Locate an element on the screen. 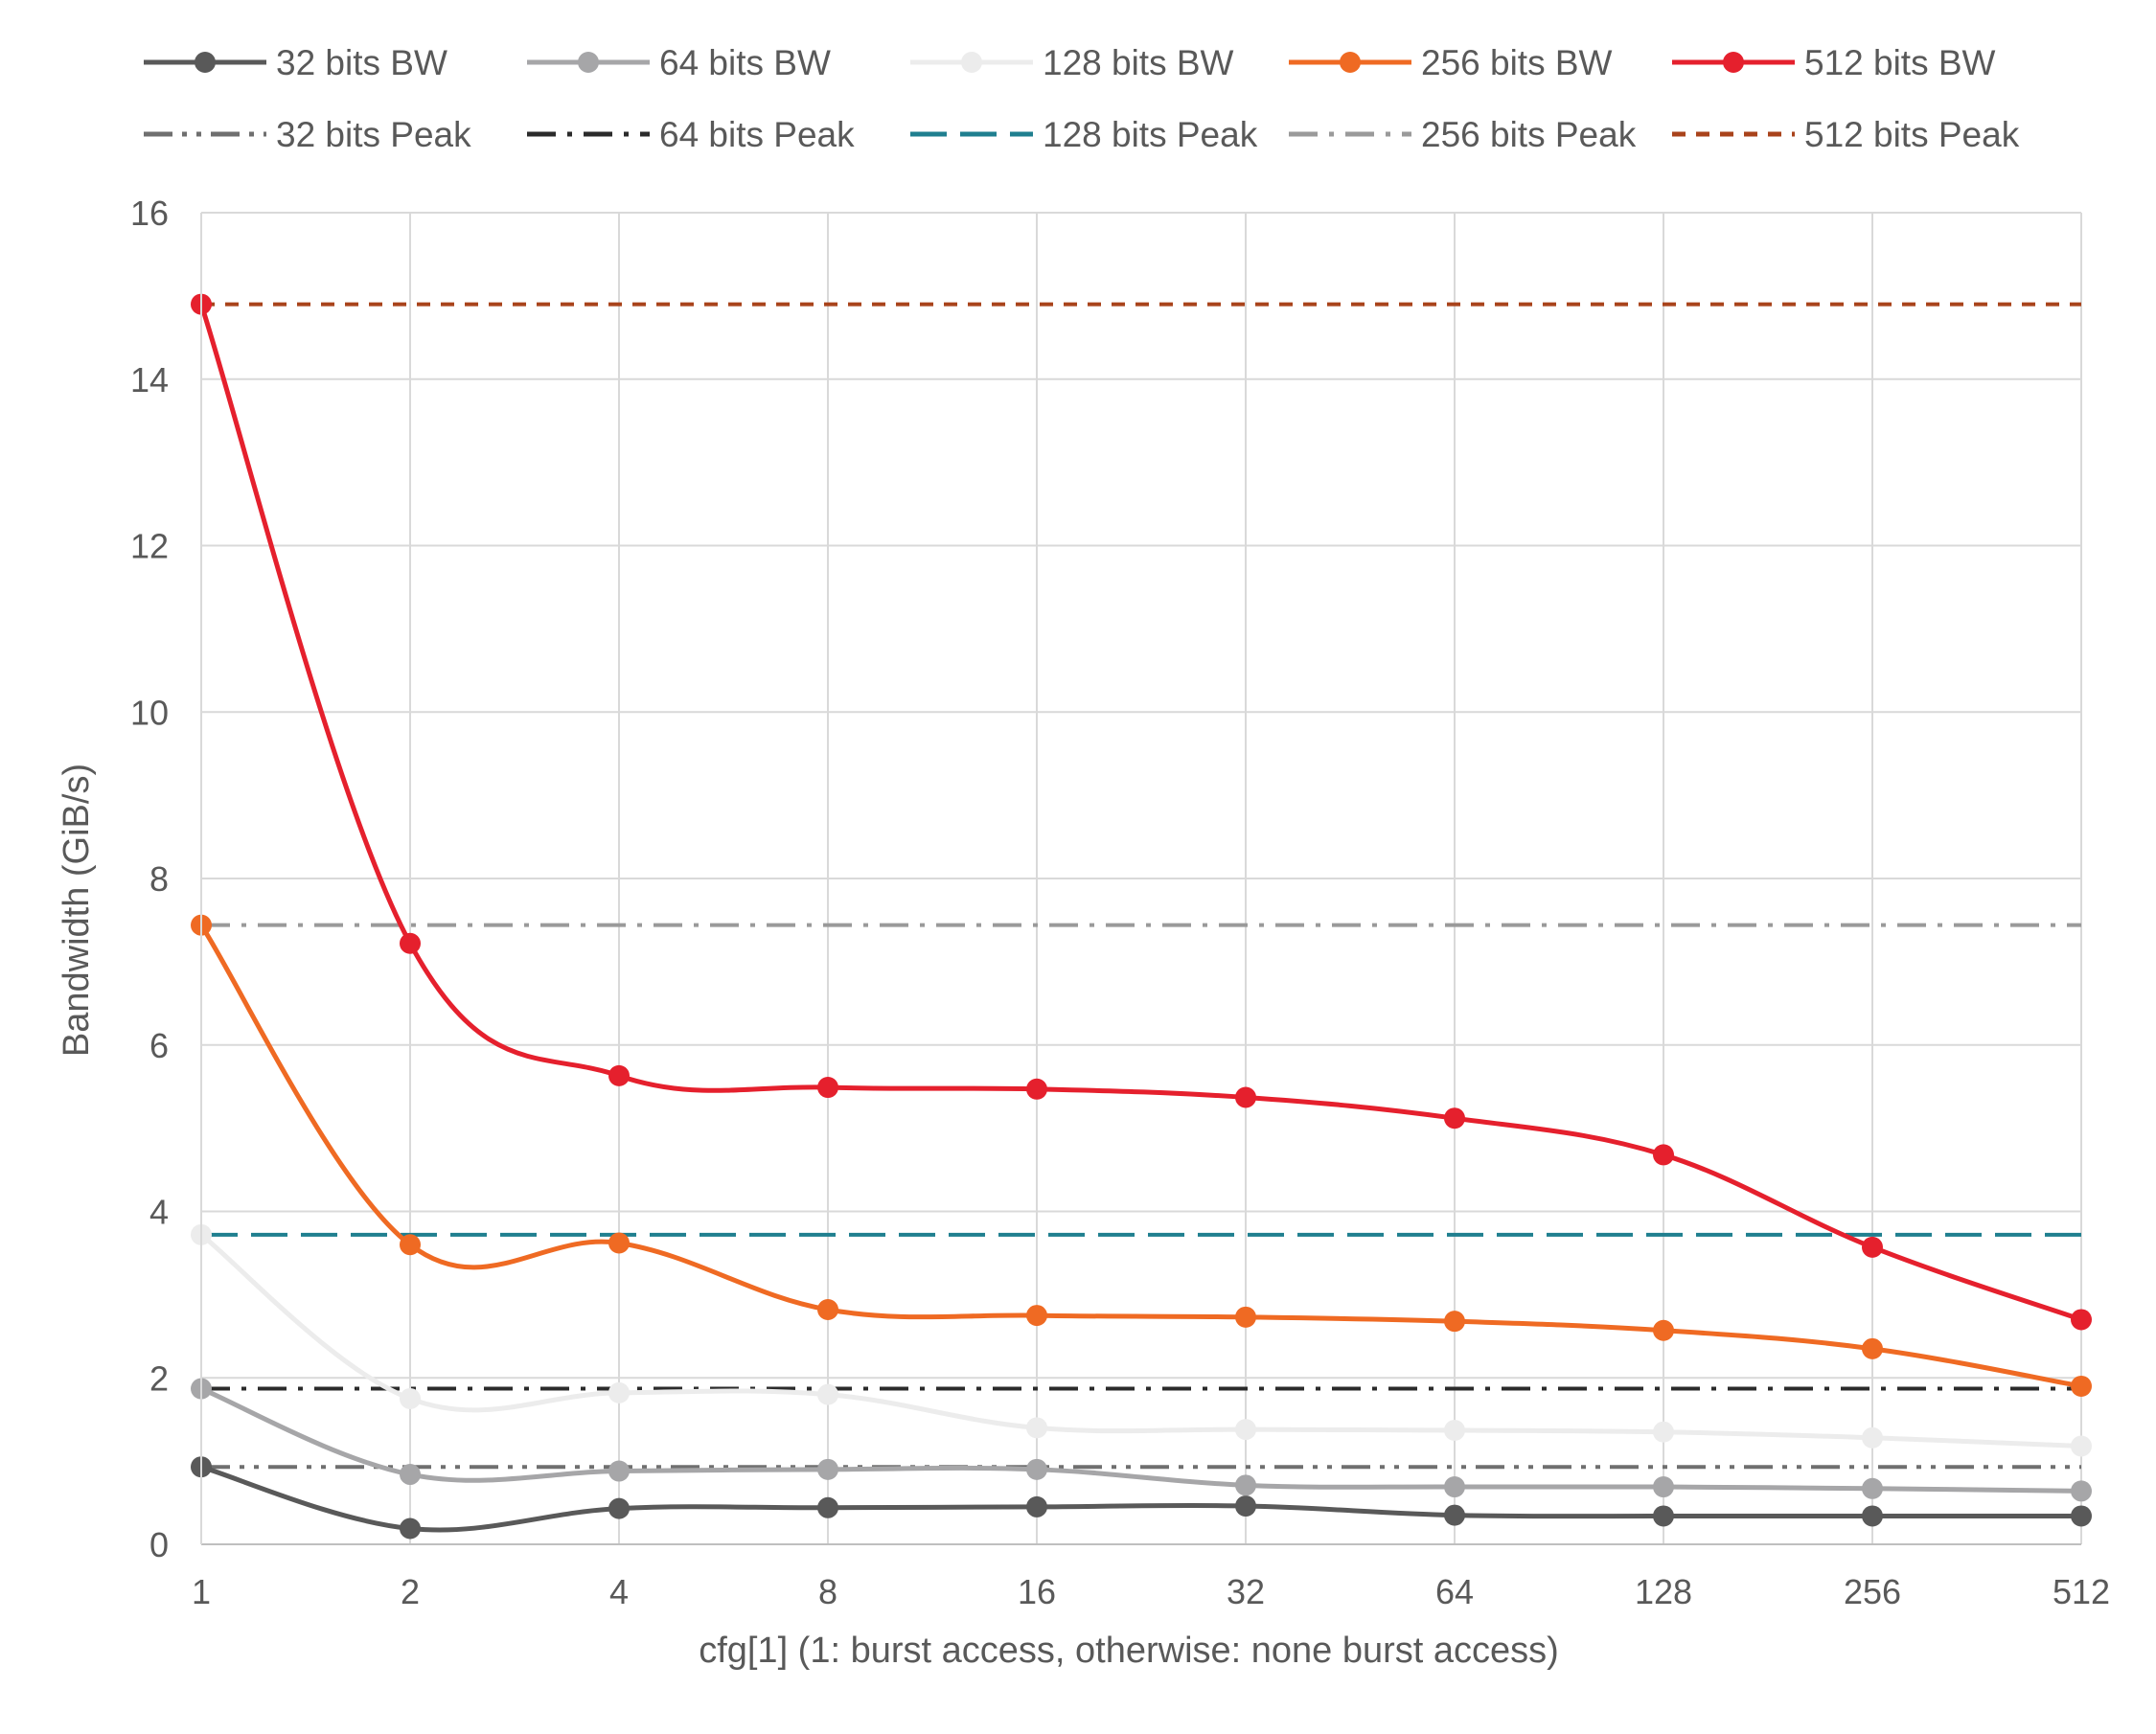 This screenshot has width=2156, height=1734. legend-item-32-bits-peak: 32 bits Peak is located at coordinates (307, 135).